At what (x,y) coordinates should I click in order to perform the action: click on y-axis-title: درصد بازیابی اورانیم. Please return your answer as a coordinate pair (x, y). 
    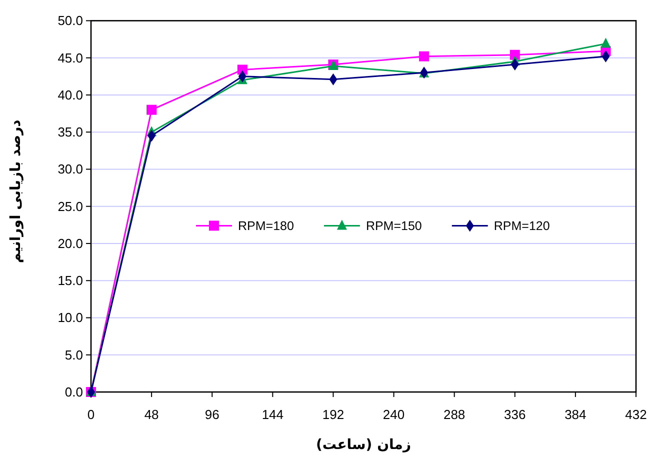
    Looking at the image, I should click on (16, 192).